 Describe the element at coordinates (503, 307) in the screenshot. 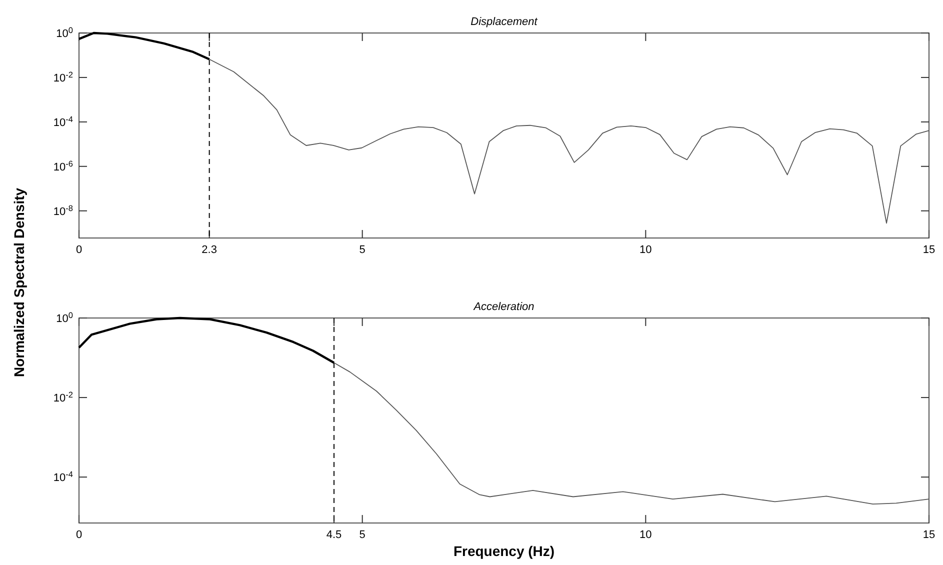

I see `chart-title: Acceleration` at that location.